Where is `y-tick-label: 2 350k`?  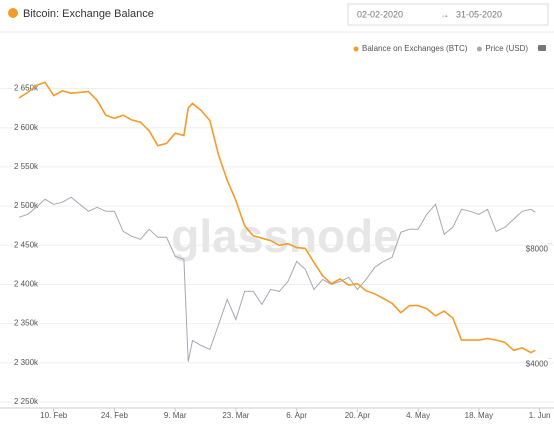 y-tick-label: 2 350k is located at coordinates (26, 323).